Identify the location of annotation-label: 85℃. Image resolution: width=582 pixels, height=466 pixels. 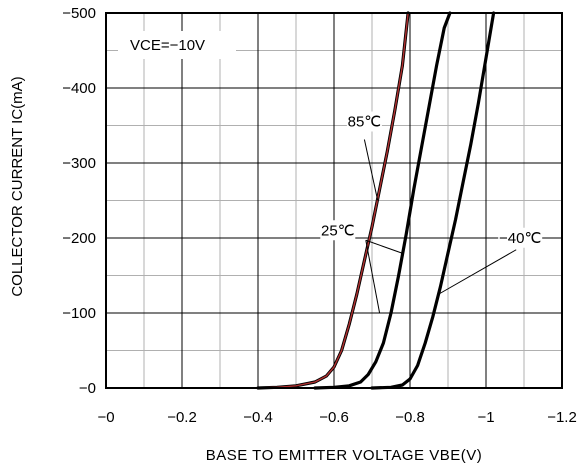
(365, 122).